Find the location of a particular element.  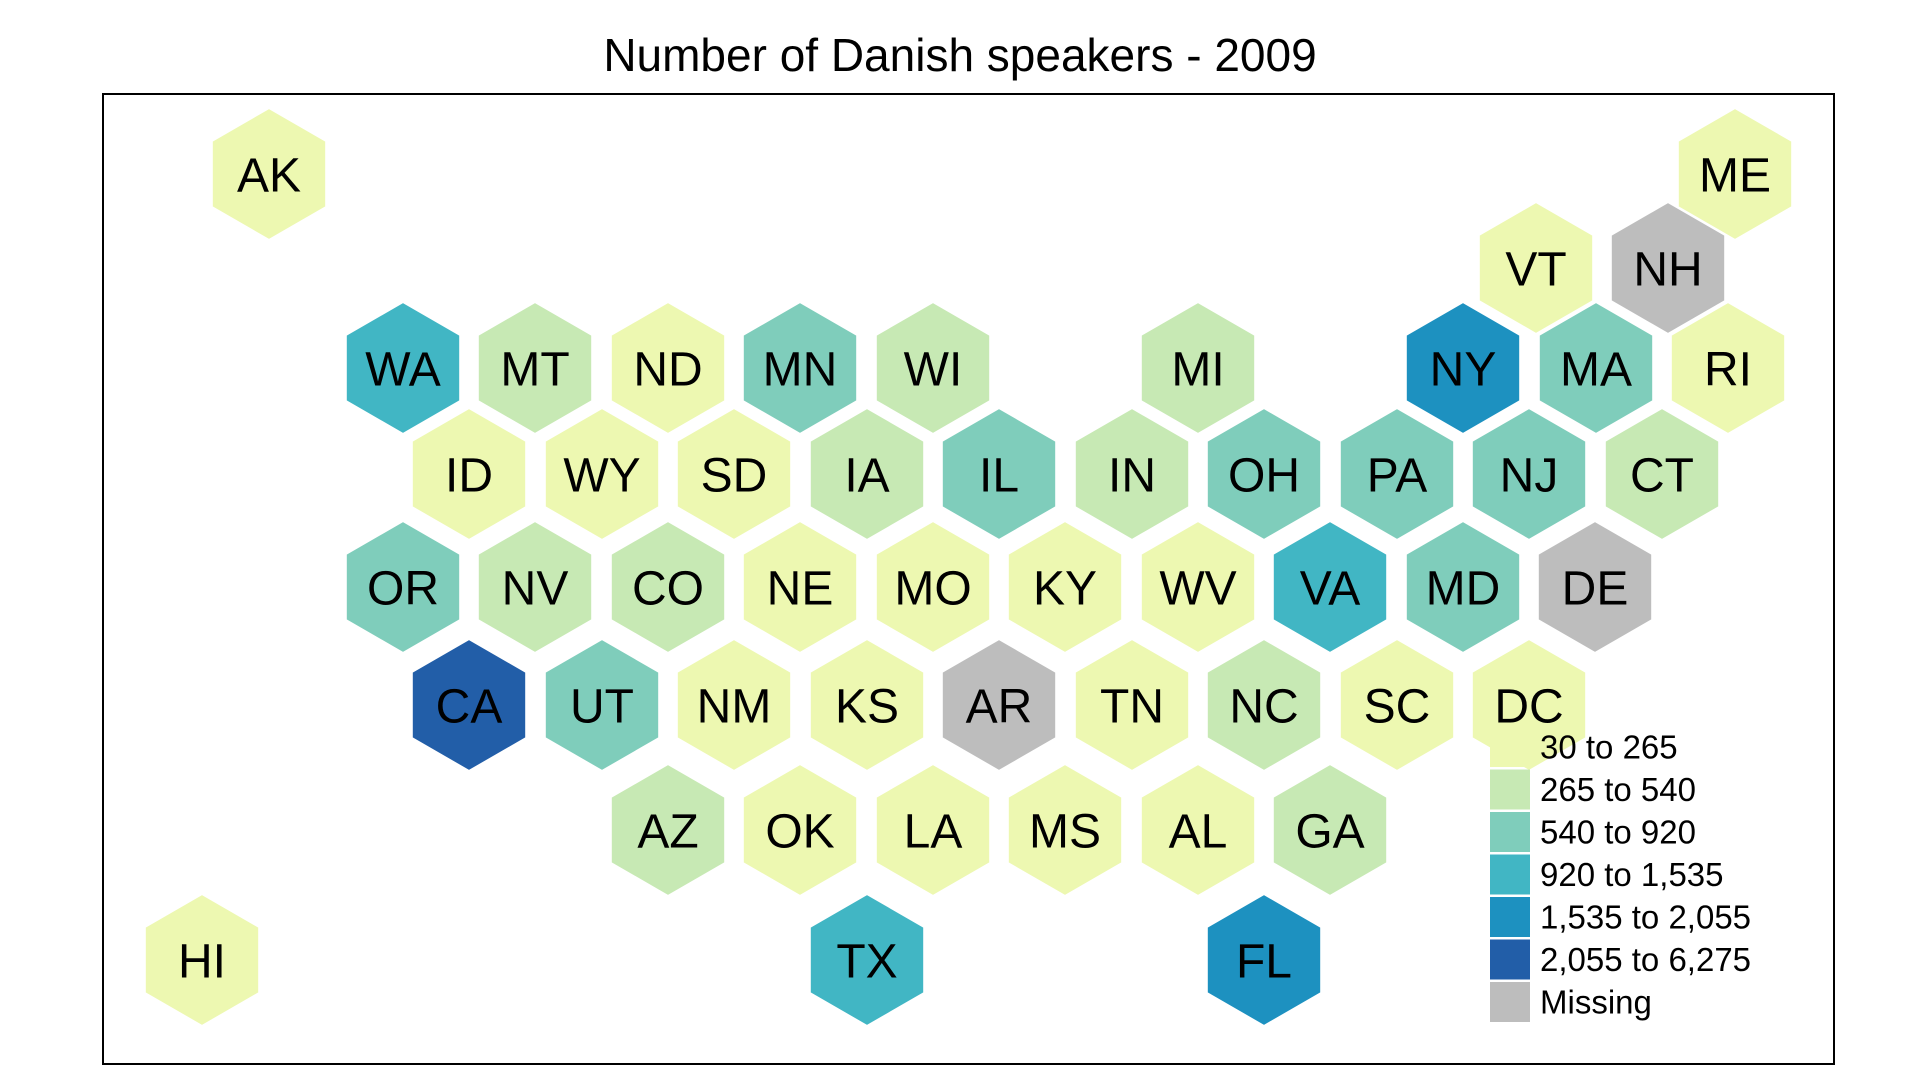

state-hex-mt: MT is located at coordinates (535, 368).